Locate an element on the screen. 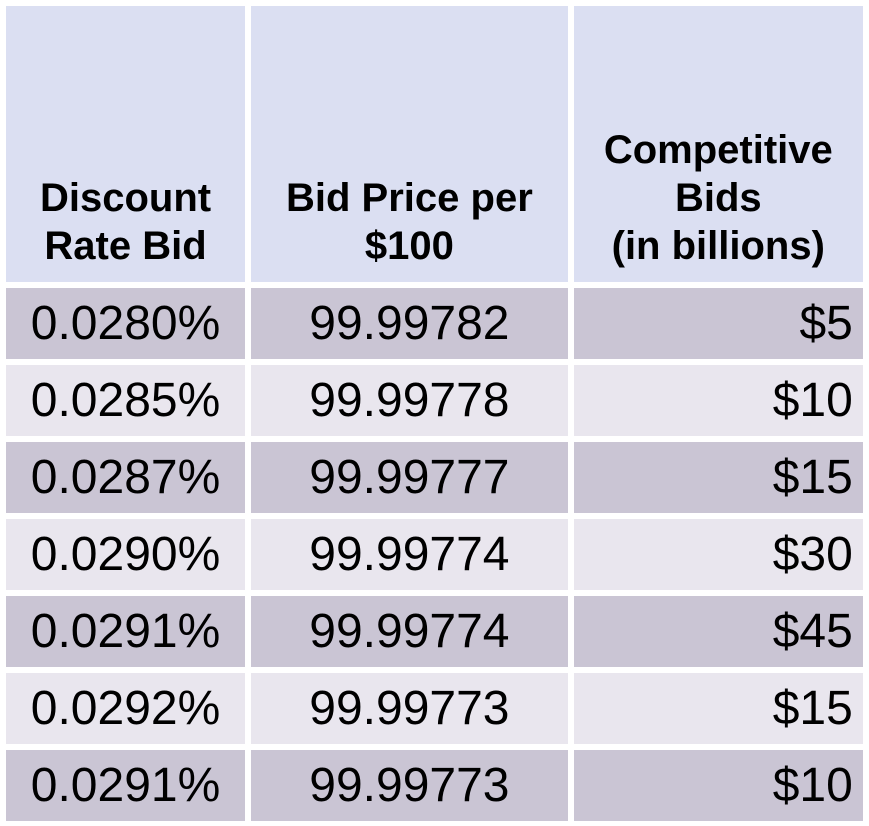 This screenshot has width=869, height=826. cell-competitive-bids: $45 is located at coordinates (718, 631).